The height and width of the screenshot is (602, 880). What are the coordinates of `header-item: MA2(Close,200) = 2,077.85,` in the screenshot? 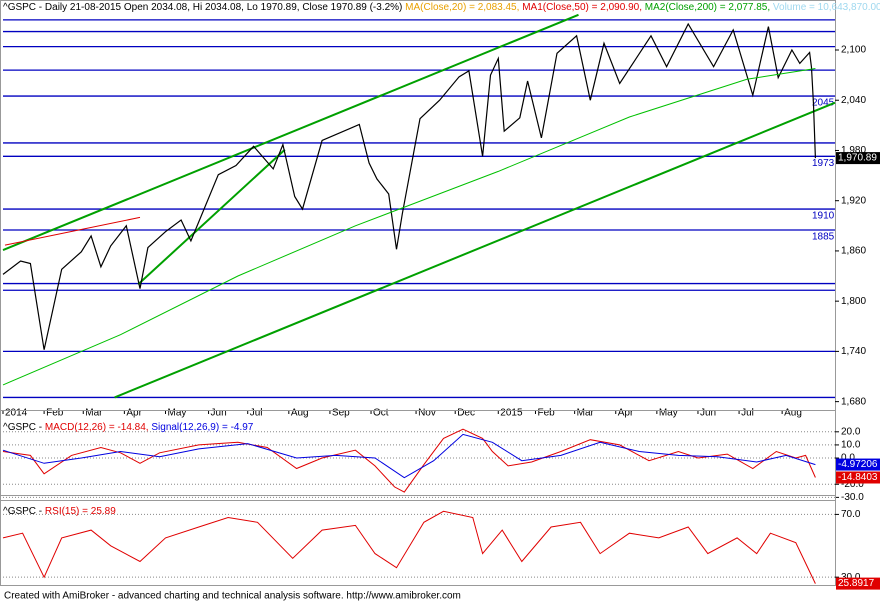 It's located at (709, 7).